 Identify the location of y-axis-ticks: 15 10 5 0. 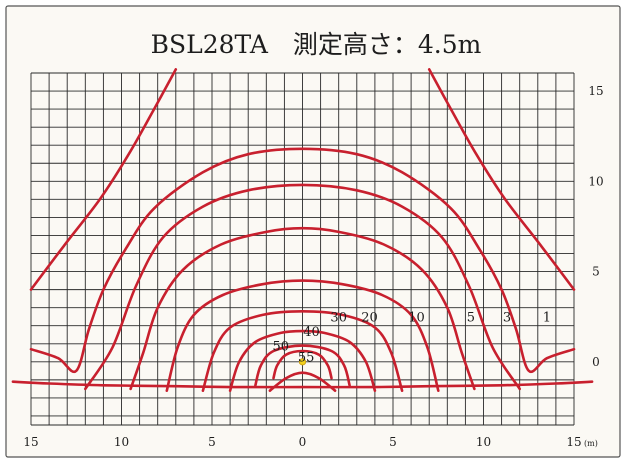
(595, 226).